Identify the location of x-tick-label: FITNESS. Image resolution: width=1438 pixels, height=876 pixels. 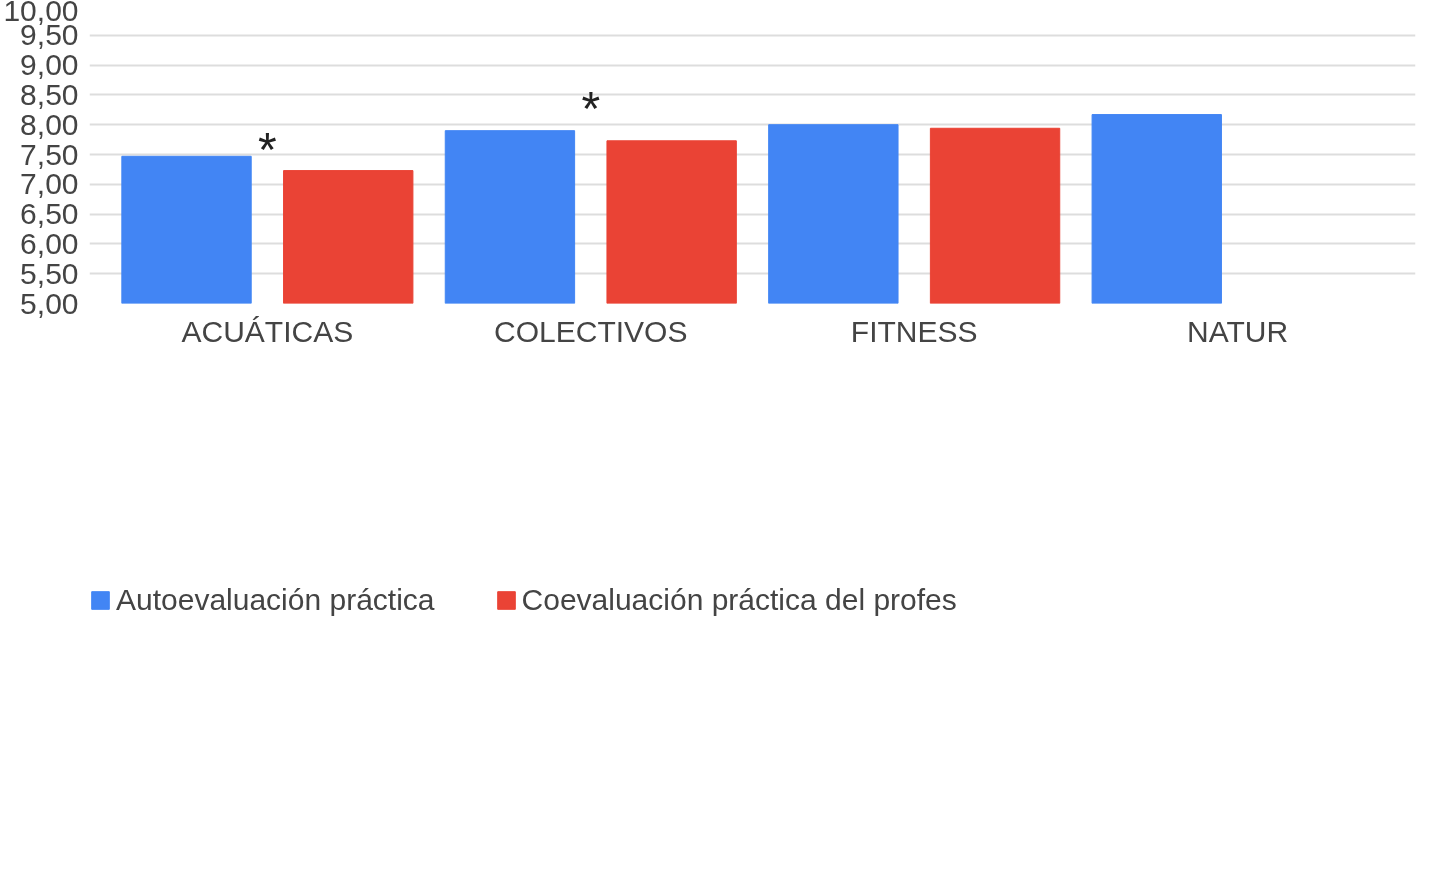
(914, 331).